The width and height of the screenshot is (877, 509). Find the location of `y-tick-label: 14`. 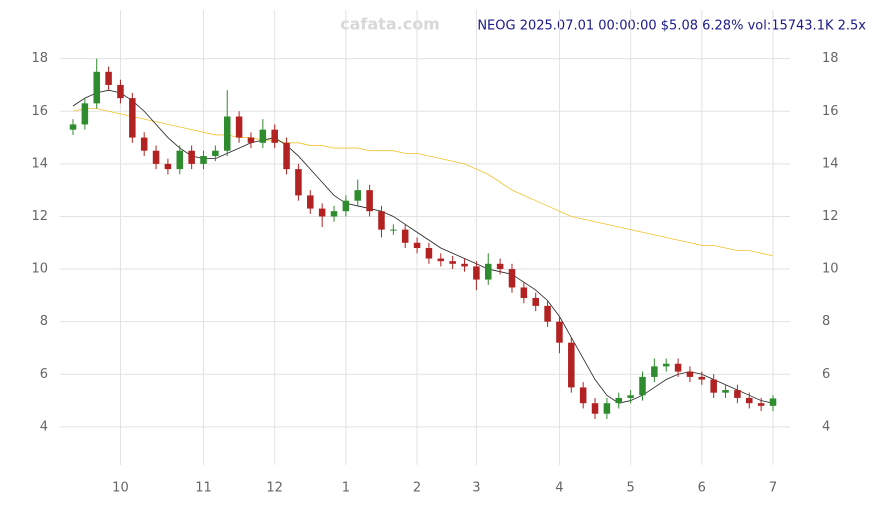

y-tick-label: 14 is located at coordinates (39, 163).